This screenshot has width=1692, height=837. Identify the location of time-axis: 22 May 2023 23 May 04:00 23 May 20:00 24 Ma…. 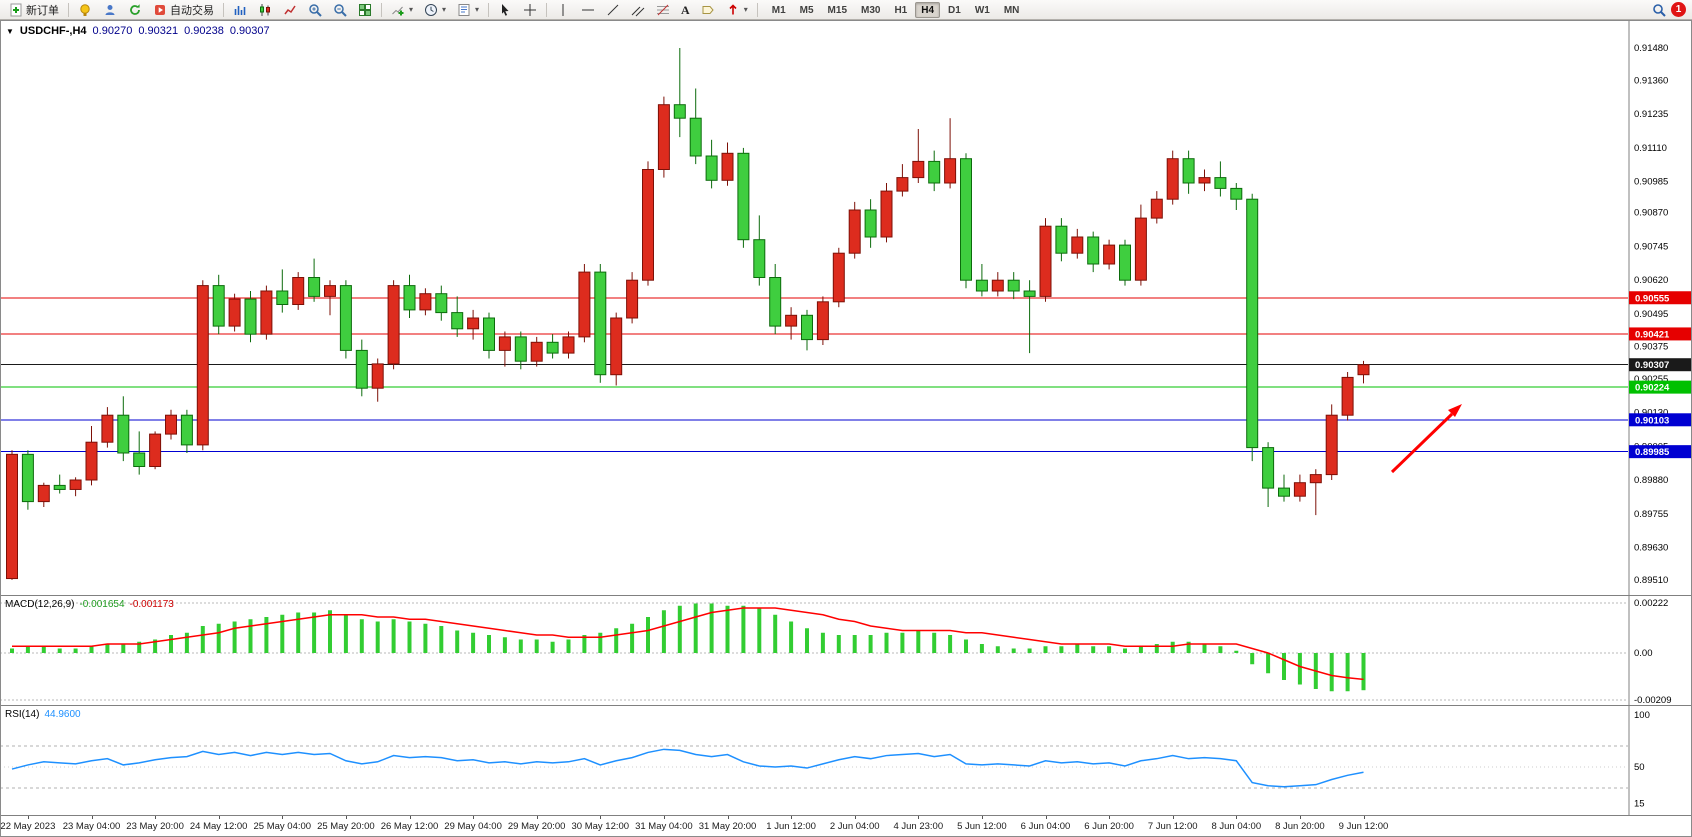
(846, 826).